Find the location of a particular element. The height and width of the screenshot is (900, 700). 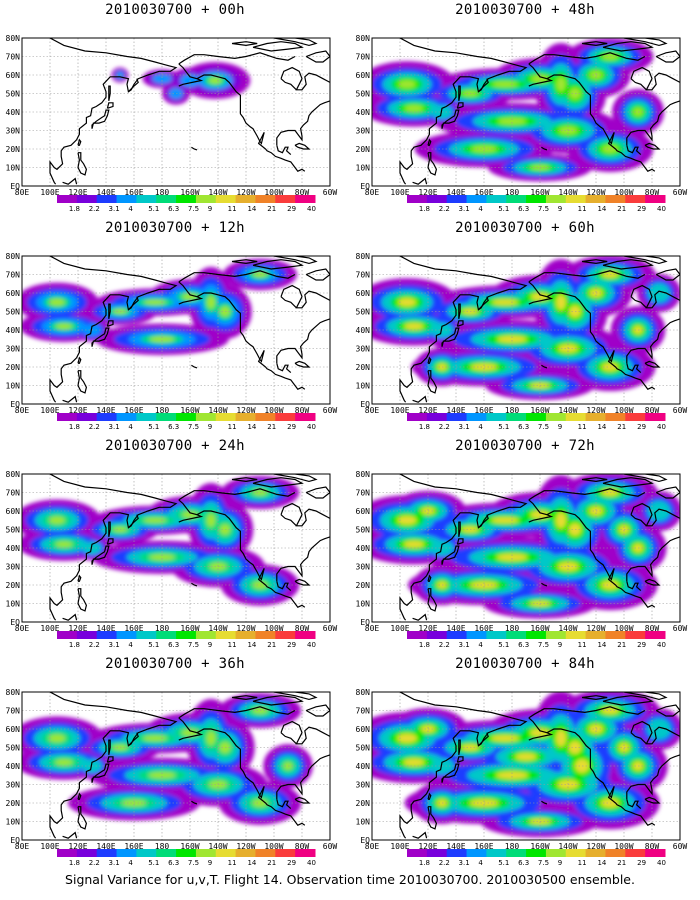

lat-label: 60N is located at coordinates (13, 293).